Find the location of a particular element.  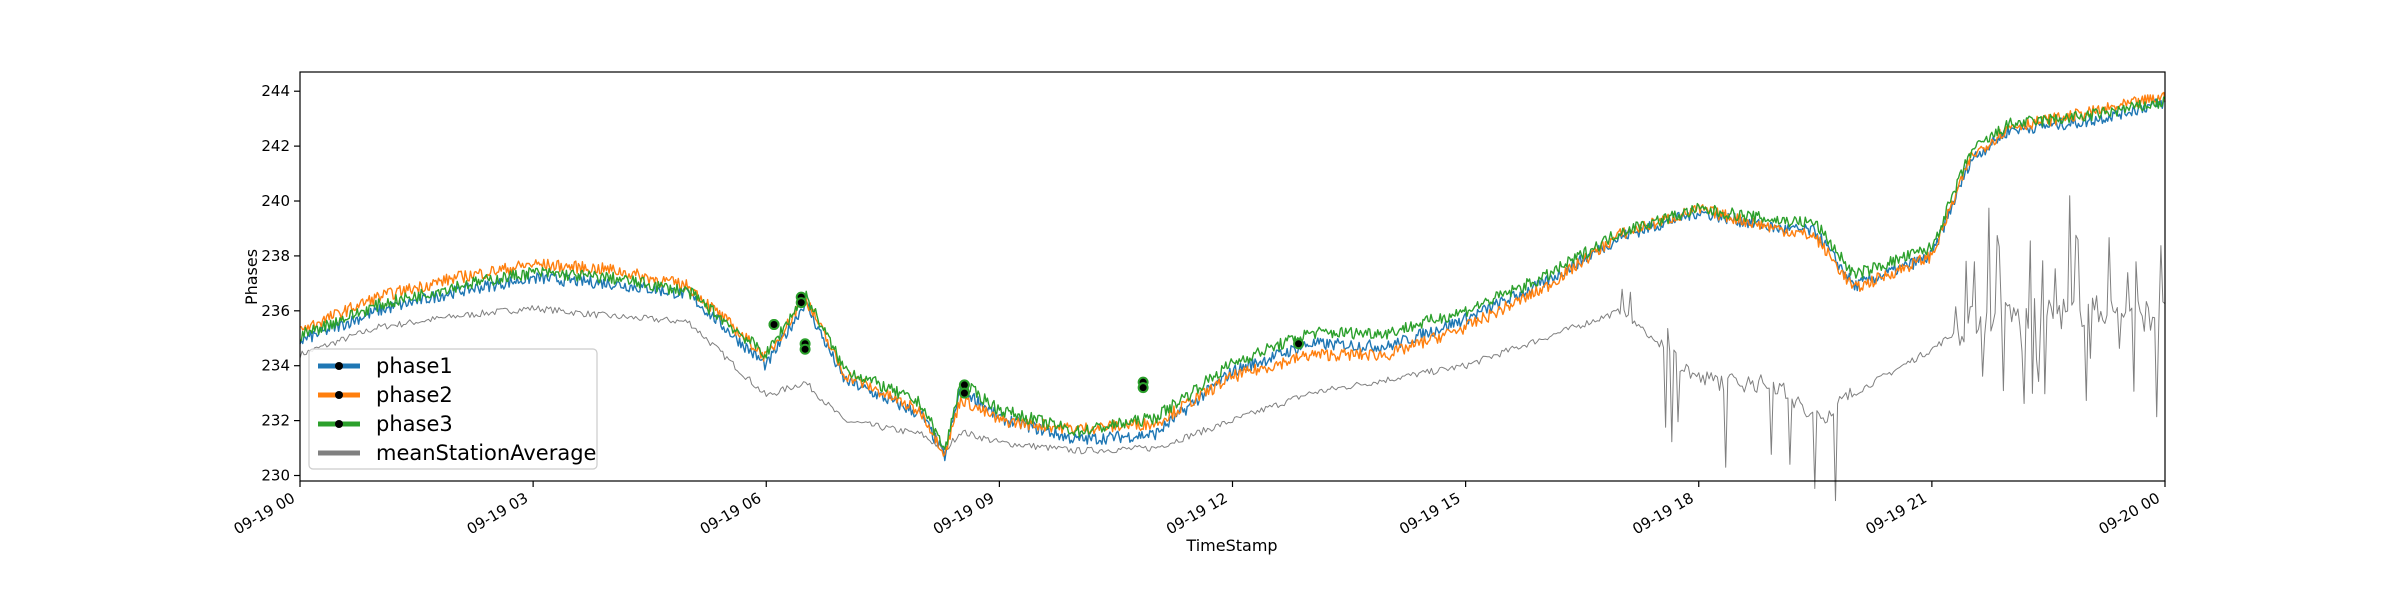

x-tick-label: 09-19 18 is located at coordinates (1662, 513).